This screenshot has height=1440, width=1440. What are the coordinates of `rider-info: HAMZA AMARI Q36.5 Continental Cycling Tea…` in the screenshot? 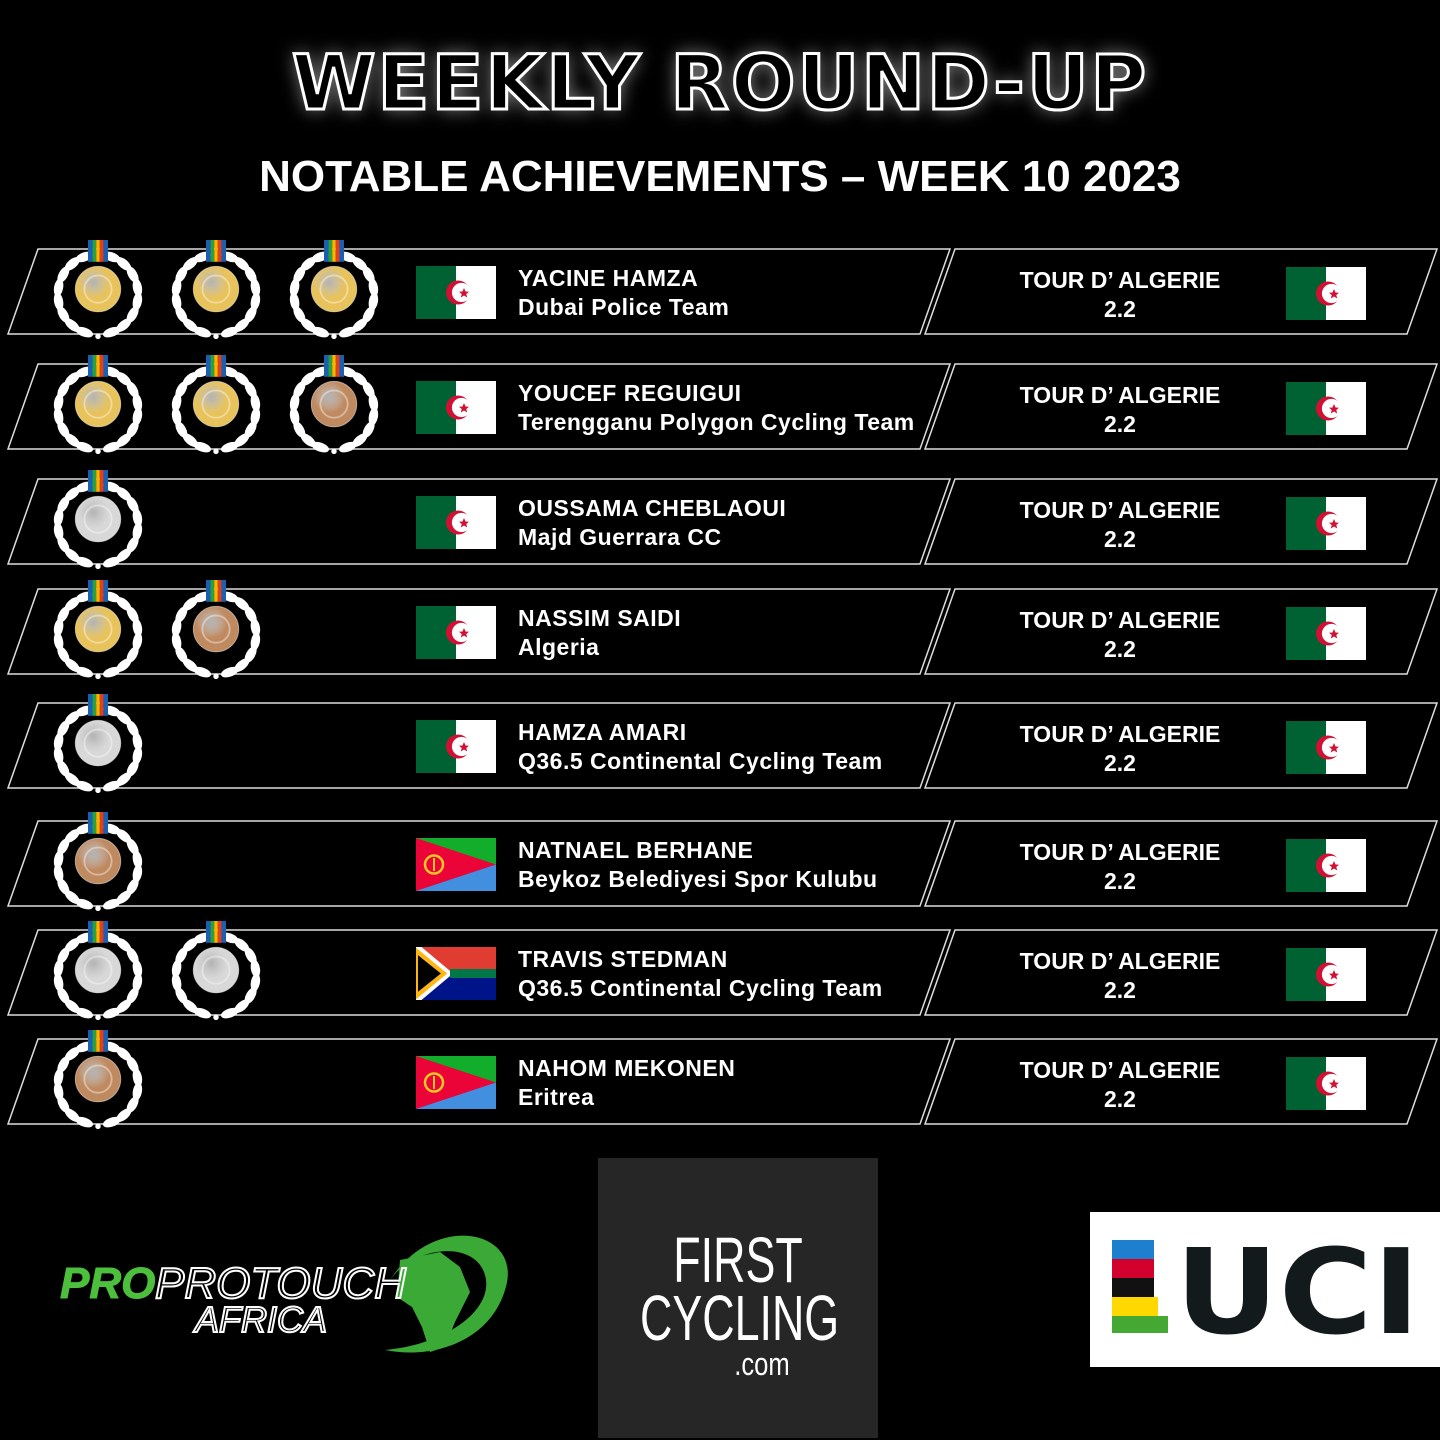 It's located at (700, 747).